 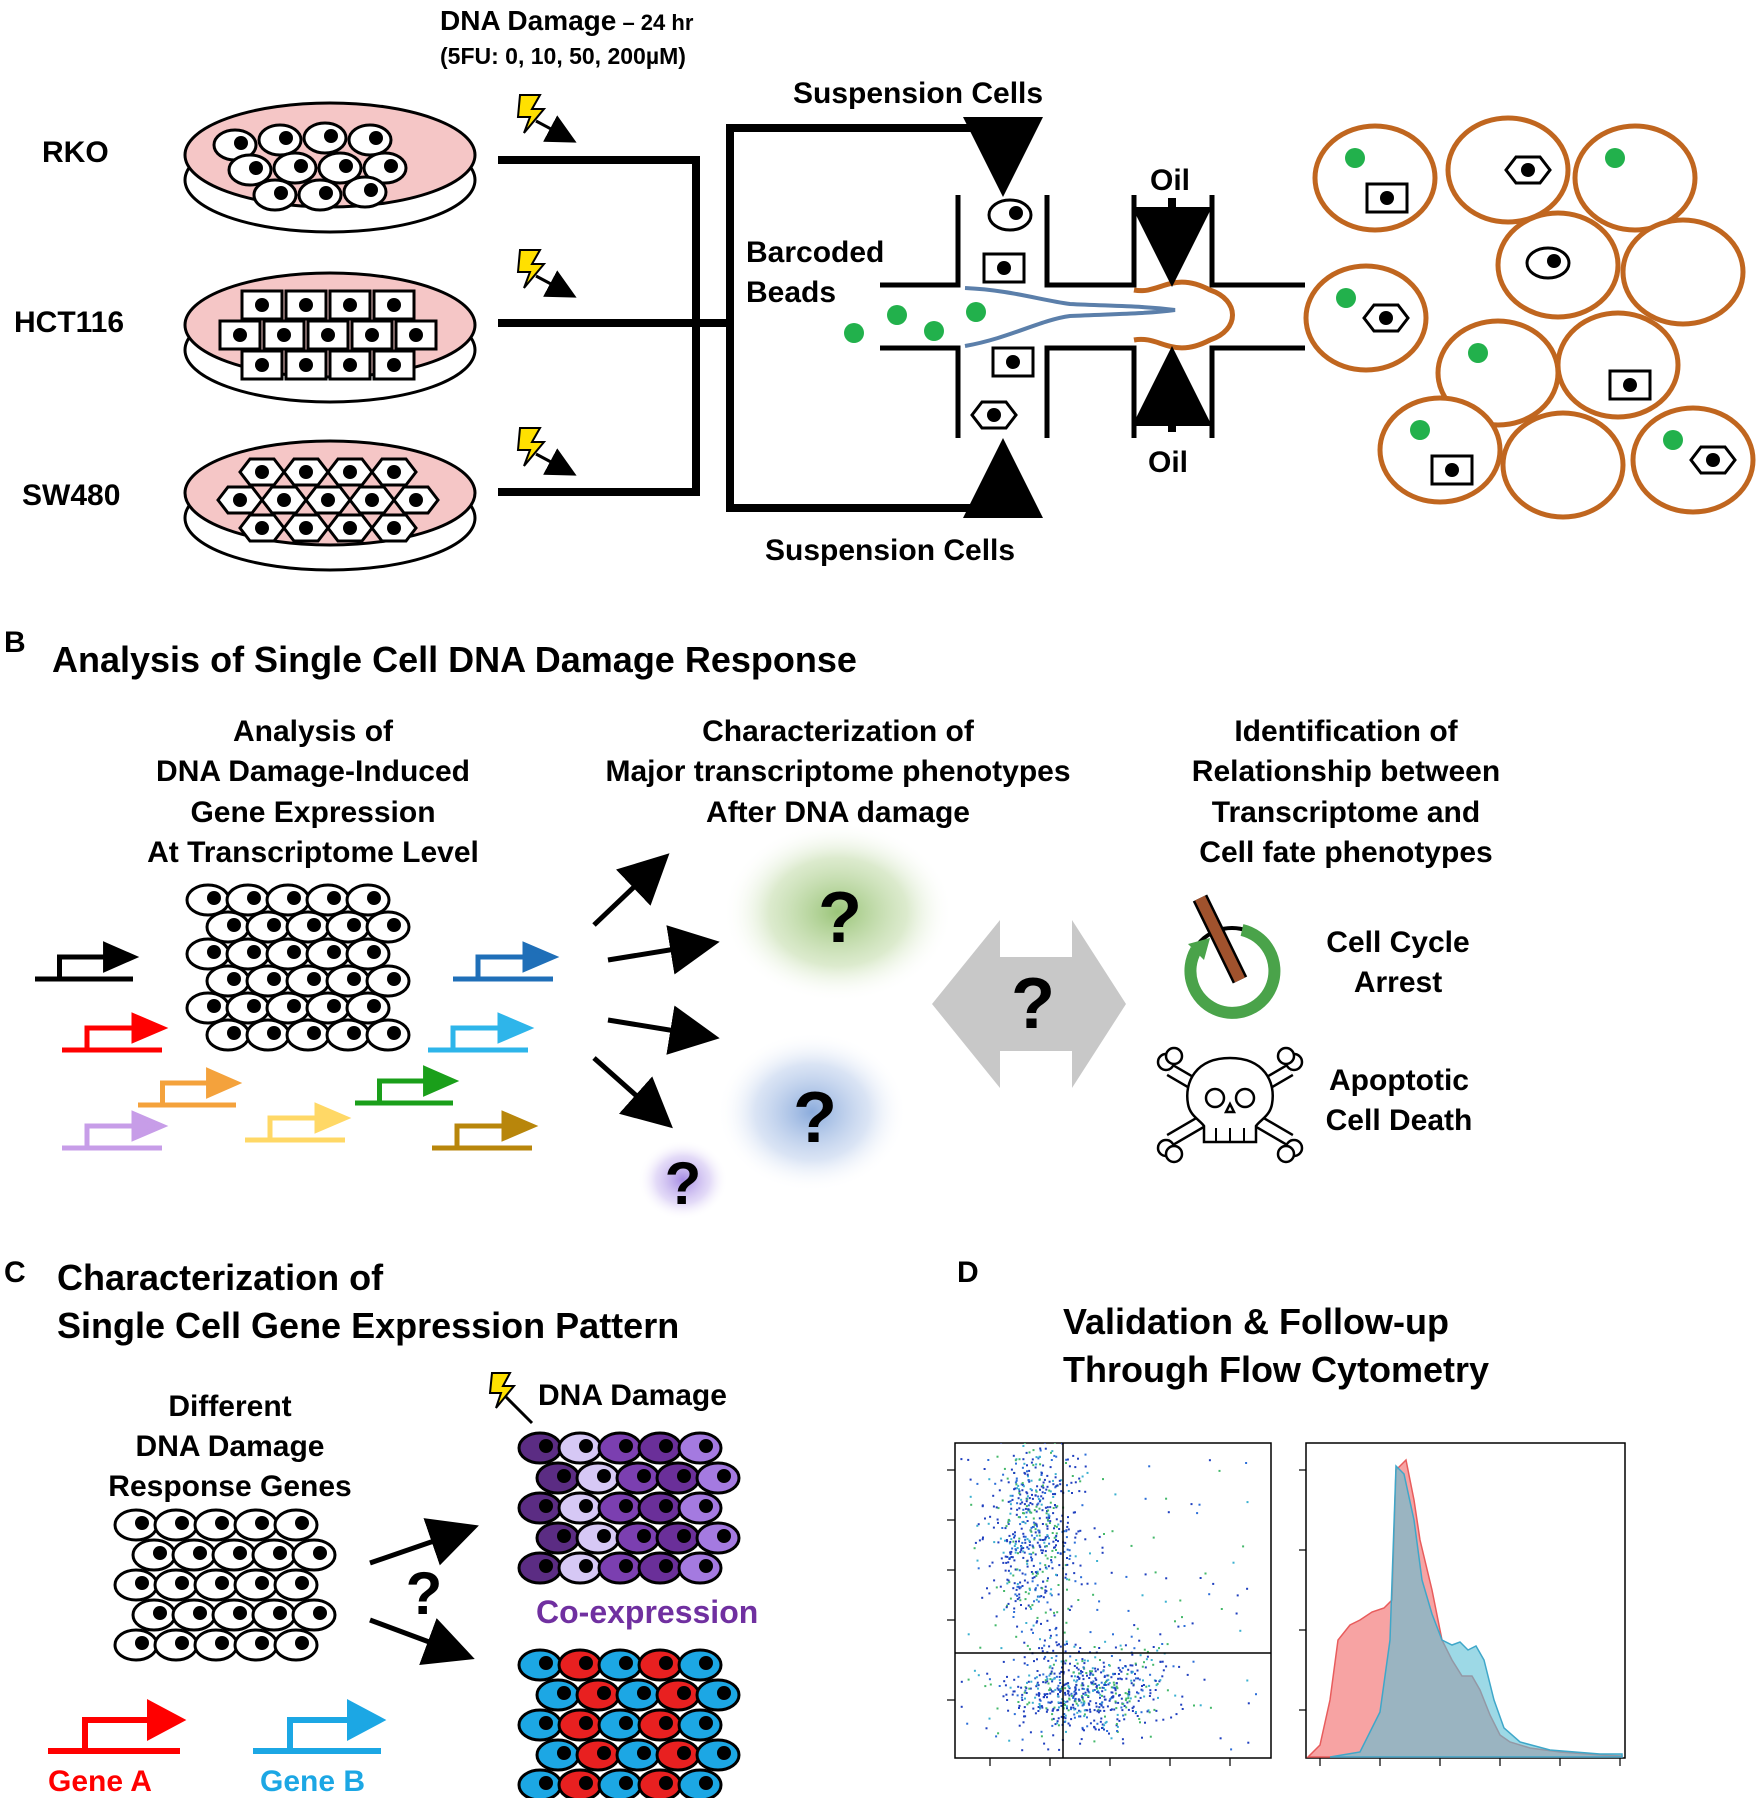 What do you see at coordinates (312, 1781) in the screenshot?
I see `gene-b-label: Gene B` at bounding box center [312, 1781].